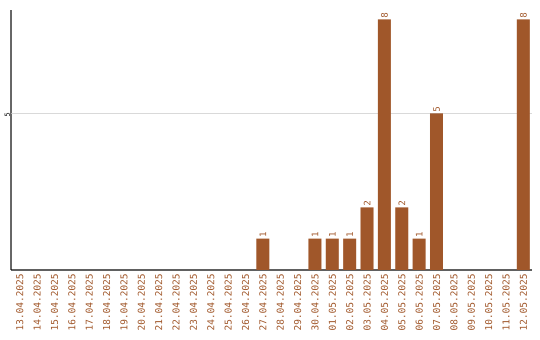 The width and height of the screenshot is (540, 340). What do you see at coordinates (280, 302) in the screenshot?
I see `x-tick-label: 28.04.2025` at bounding box center [280, 302].